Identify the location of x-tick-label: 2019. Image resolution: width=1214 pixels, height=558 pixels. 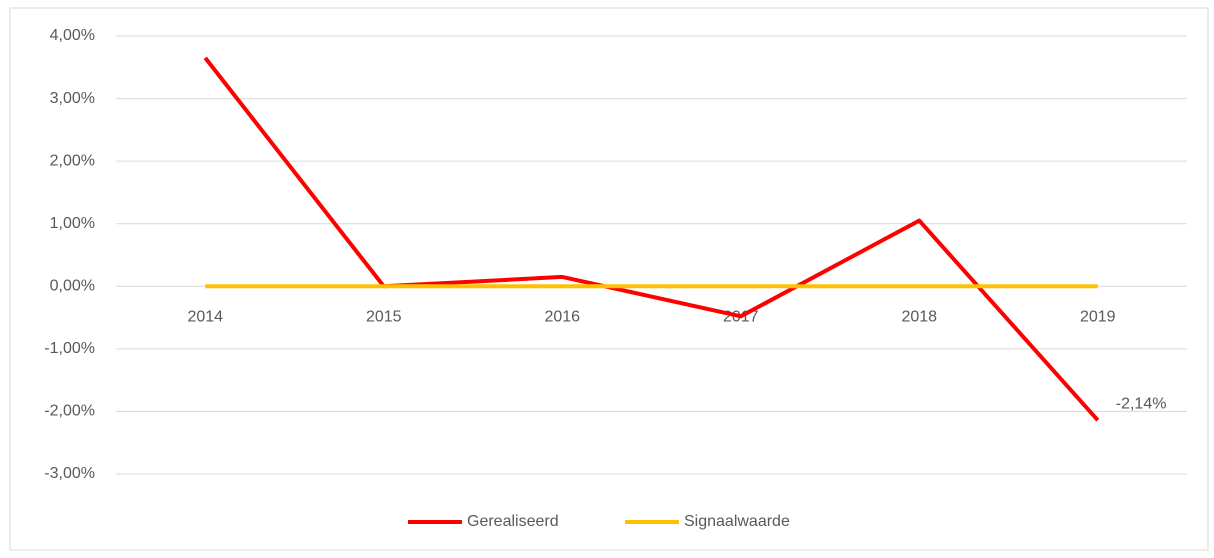
(1098, 317).